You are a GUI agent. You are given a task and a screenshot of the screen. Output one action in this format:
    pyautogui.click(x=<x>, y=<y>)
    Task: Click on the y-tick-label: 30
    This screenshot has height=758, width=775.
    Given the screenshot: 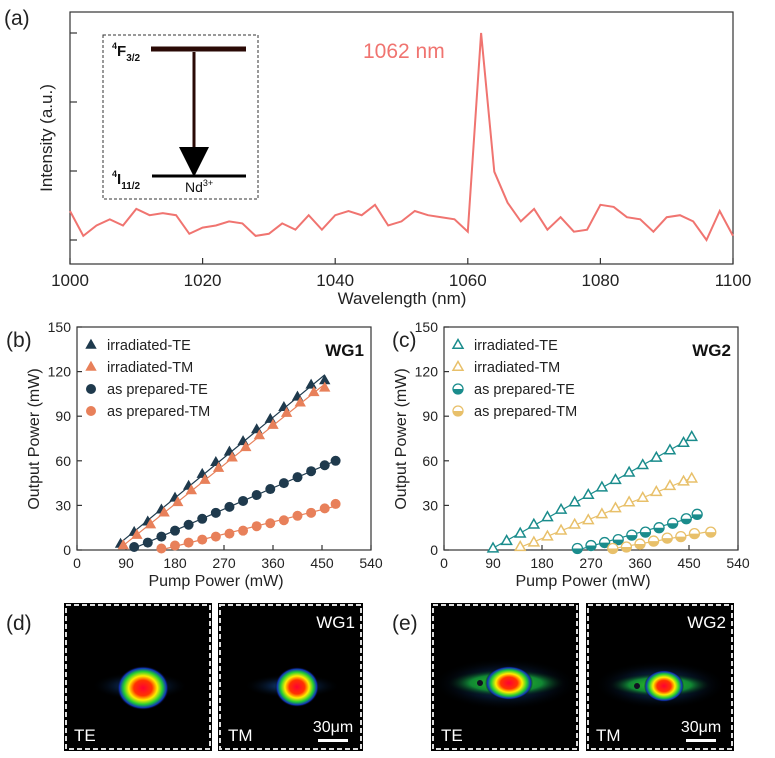 What is the action you would take?
    pyautogui.click(x=430, y=505)
    